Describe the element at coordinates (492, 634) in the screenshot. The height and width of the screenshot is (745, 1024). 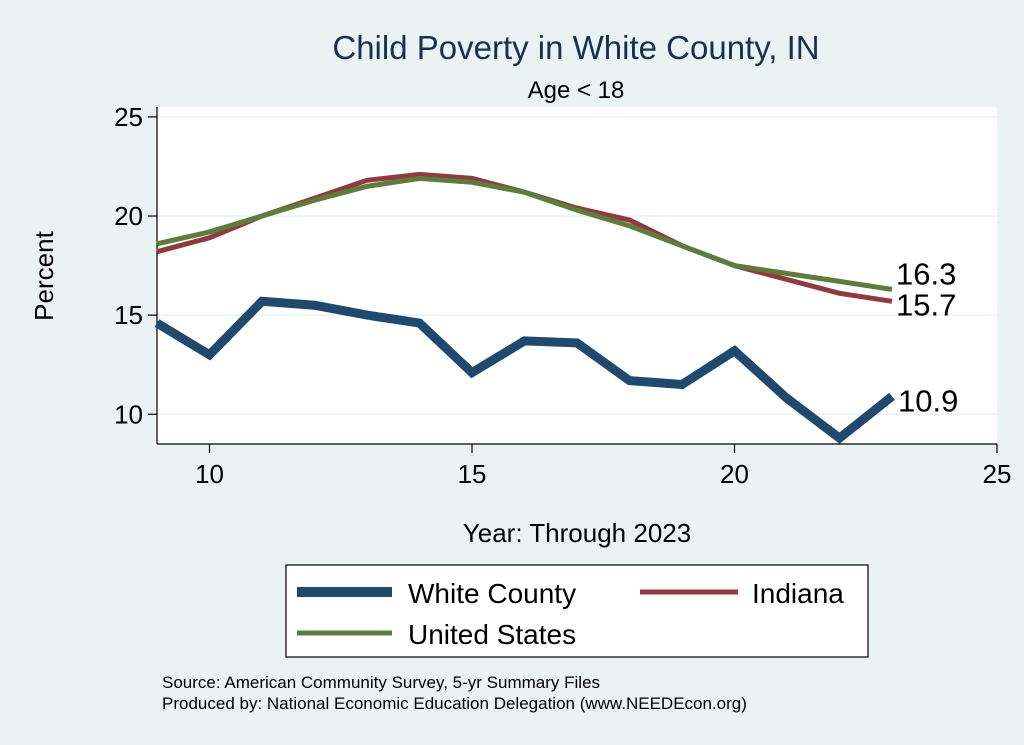
I see `legend-label-united-states: United States` at that location.